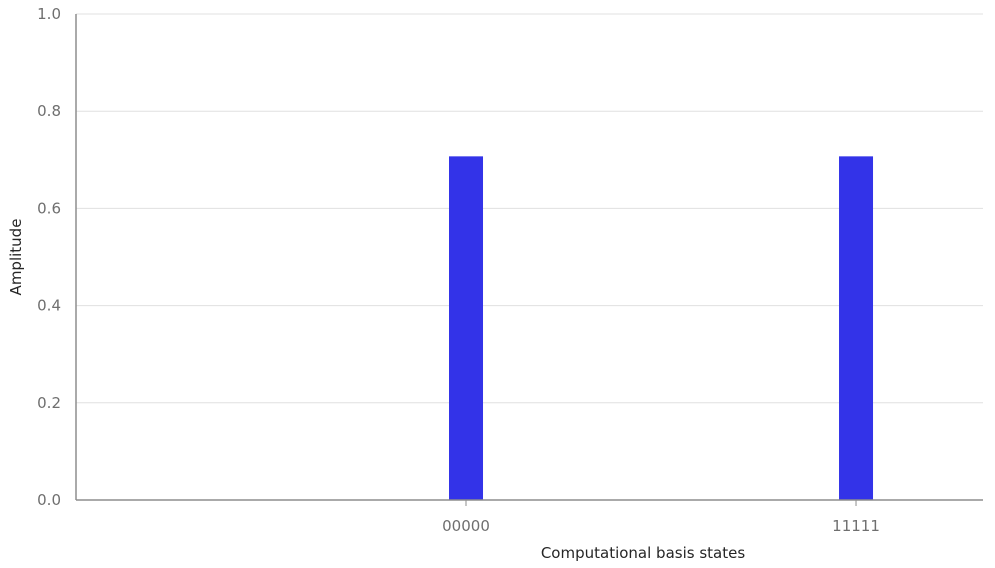 The width and height of the screenshot is (995, 568). Describe the element at coordinates (49, 500) in the screenshot. I see `y-tick-label: 0.0` at that location.